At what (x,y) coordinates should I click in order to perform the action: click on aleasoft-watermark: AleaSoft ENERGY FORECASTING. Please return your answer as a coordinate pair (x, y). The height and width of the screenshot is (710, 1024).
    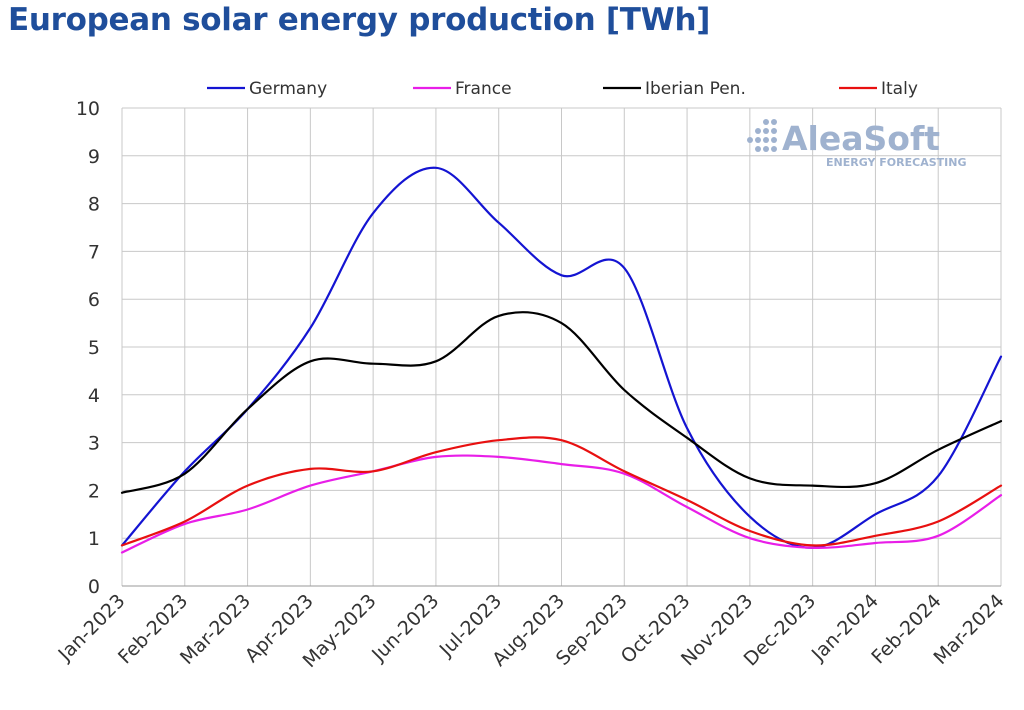
    Looking at the image, I should click on (856, 144).